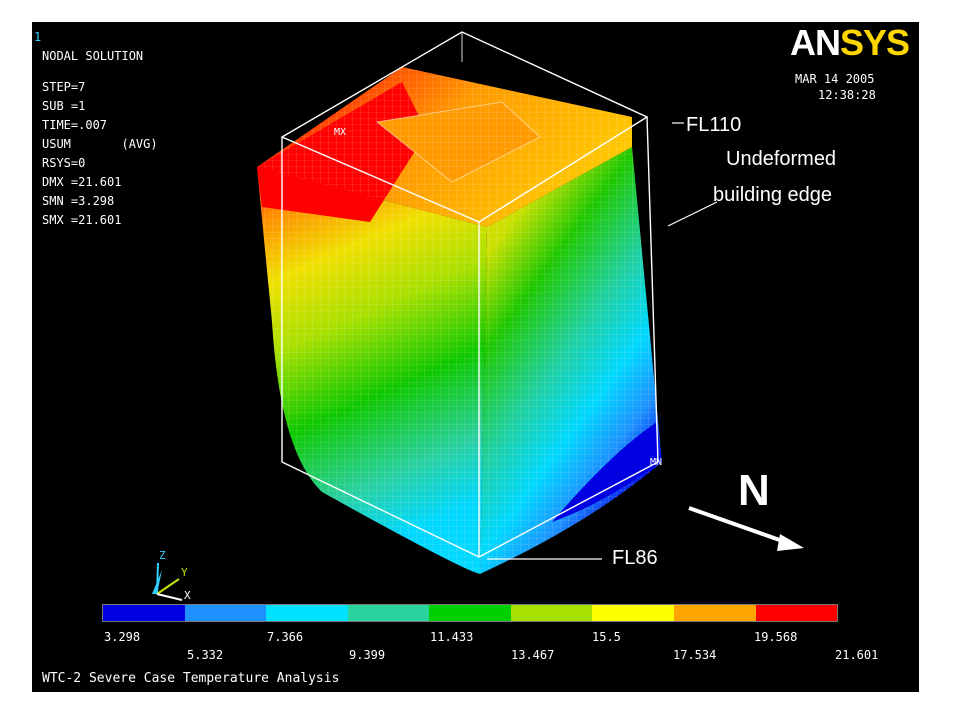  I want to click on info-sub: SUB =1, so click(64, 106).